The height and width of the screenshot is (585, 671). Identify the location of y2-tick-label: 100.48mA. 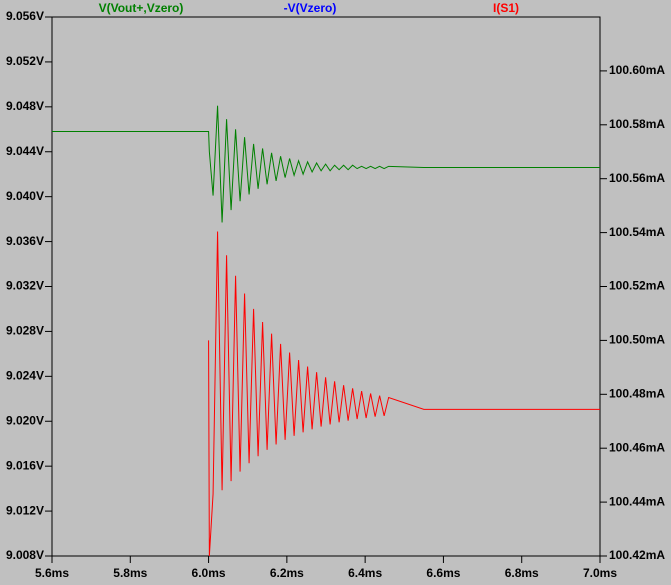
(637, 393).